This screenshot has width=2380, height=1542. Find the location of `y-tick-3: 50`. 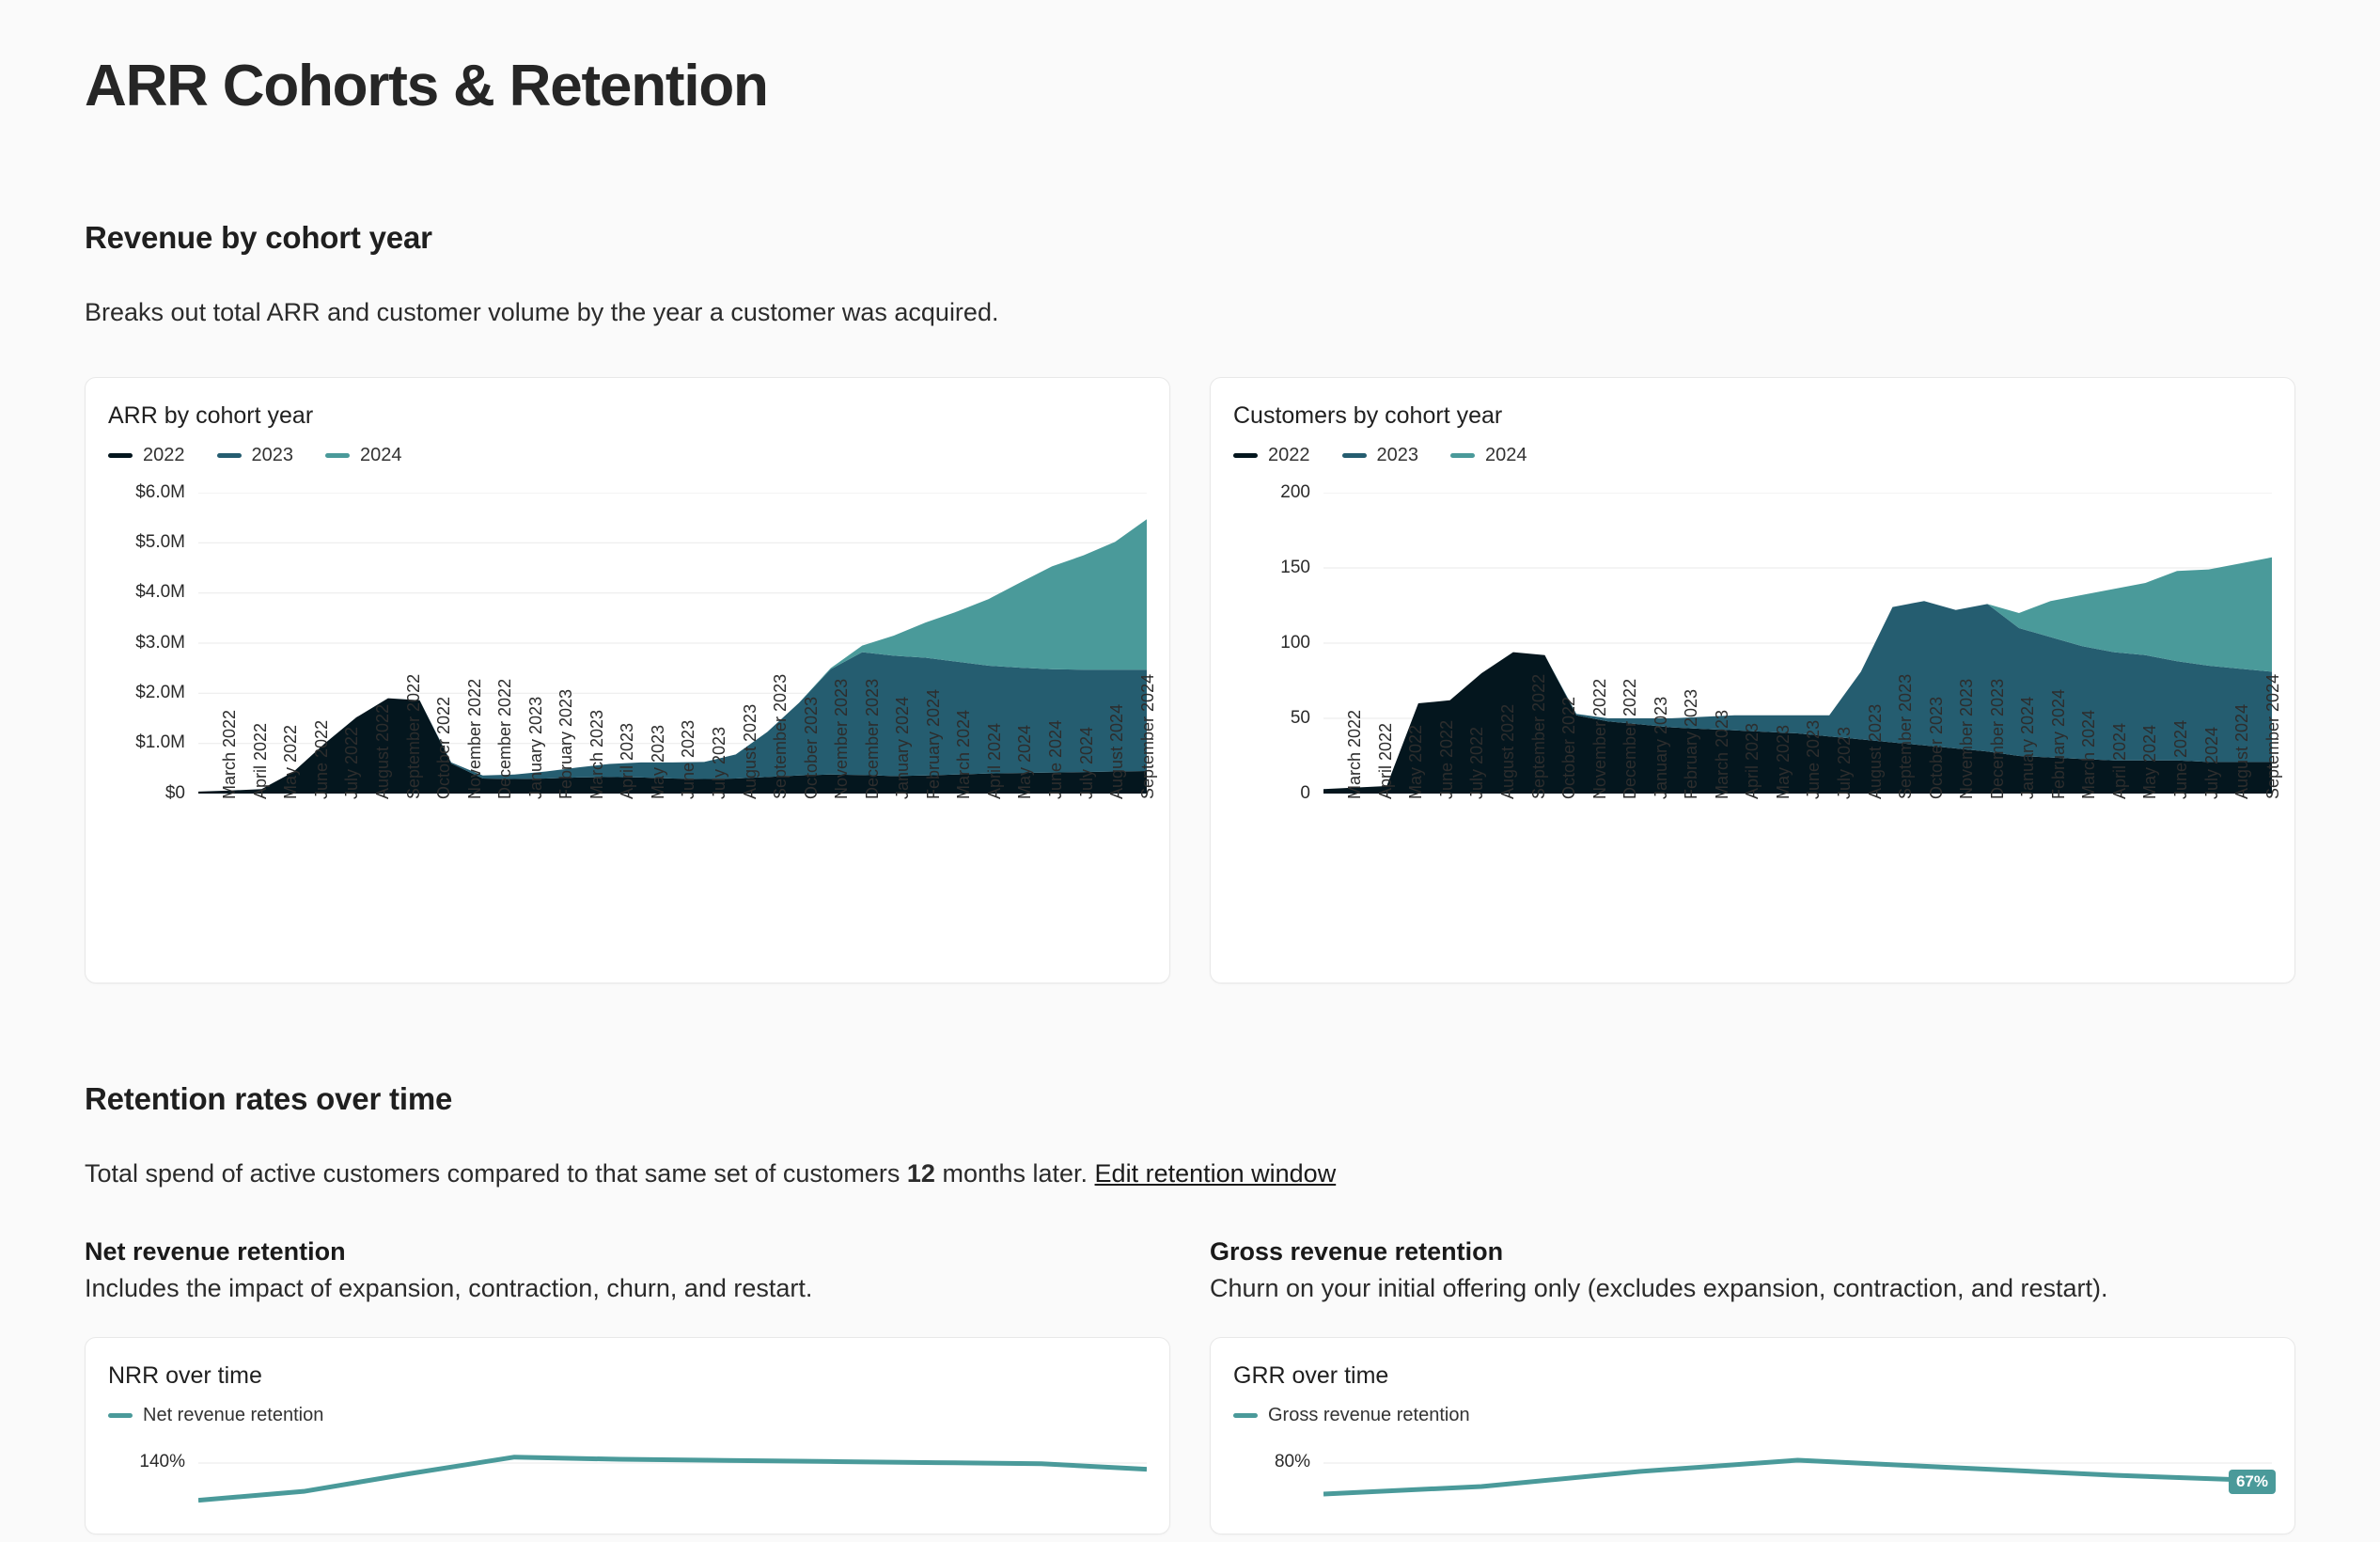

y-tick-3: 50 is located at coordinates (1300, 717).